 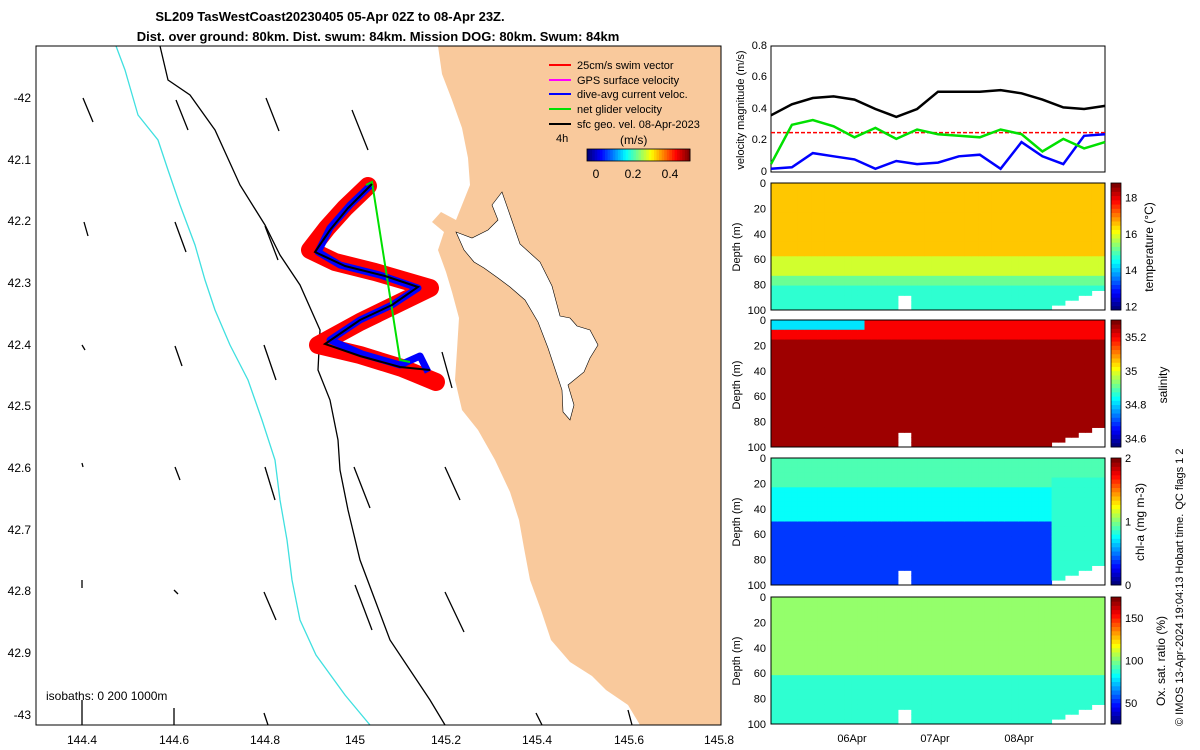 I want to click on chl-a-colorbar-cell, so click(x=1116, y=583).